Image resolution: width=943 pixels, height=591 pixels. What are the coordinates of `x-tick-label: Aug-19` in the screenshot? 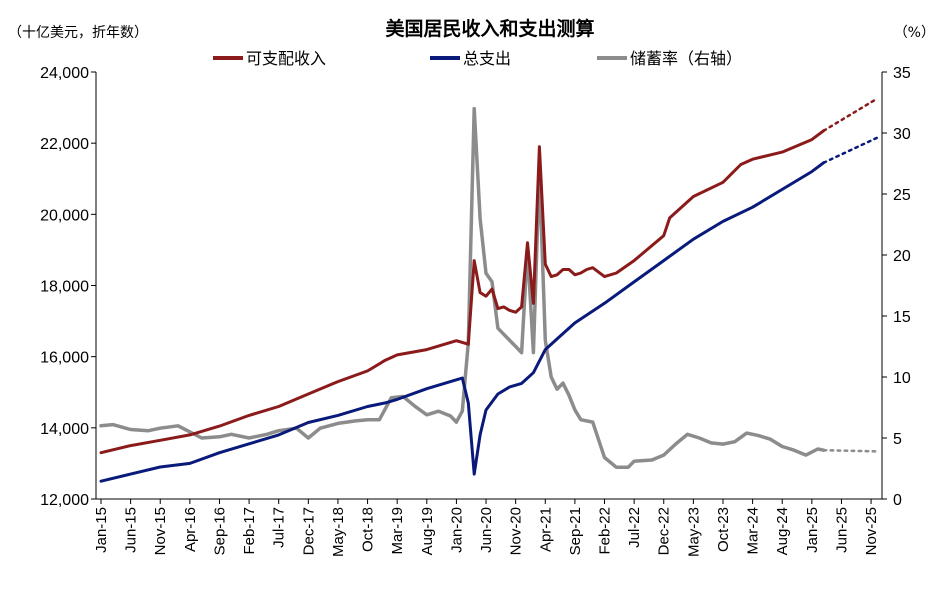 It's located at (427, 531).